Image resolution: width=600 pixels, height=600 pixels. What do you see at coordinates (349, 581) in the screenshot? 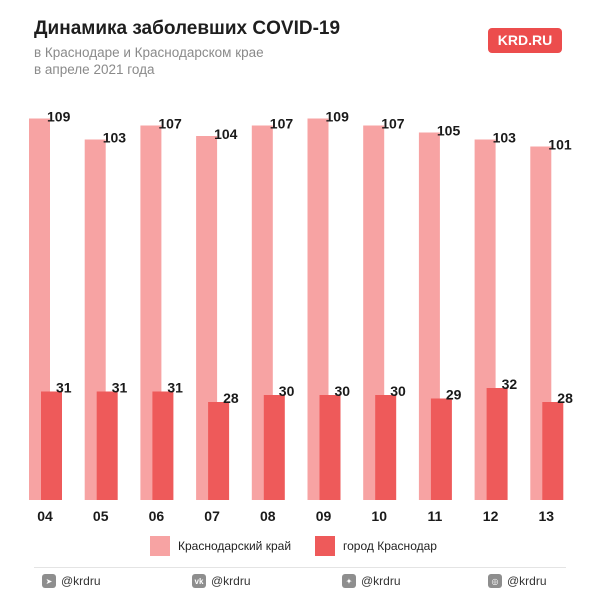
I see `twitter-icon: ✦` at bounding box center [349, 581].